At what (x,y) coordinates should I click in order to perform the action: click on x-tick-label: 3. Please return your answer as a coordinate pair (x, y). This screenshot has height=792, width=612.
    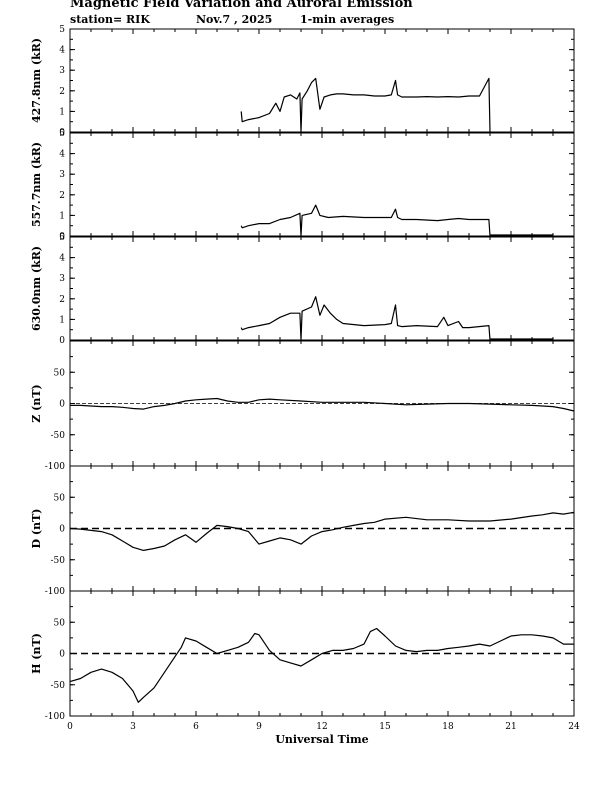
    Looking at the image, I should click on (133, 727).